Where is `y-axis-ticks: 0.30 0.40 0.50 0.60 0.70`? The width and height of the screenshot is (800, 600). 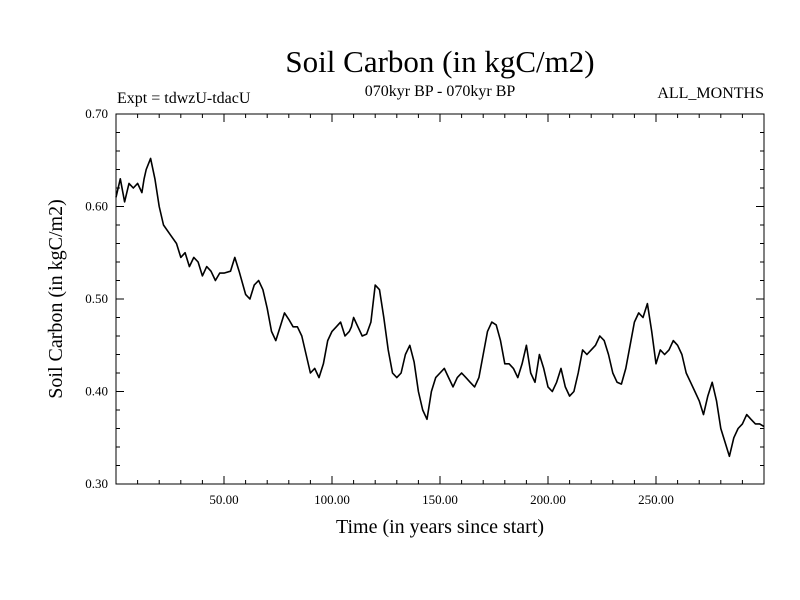 y-axis-ticks: 0.30 0.40 0.50 0.60 0.70 is located at coordinates (96, 298).